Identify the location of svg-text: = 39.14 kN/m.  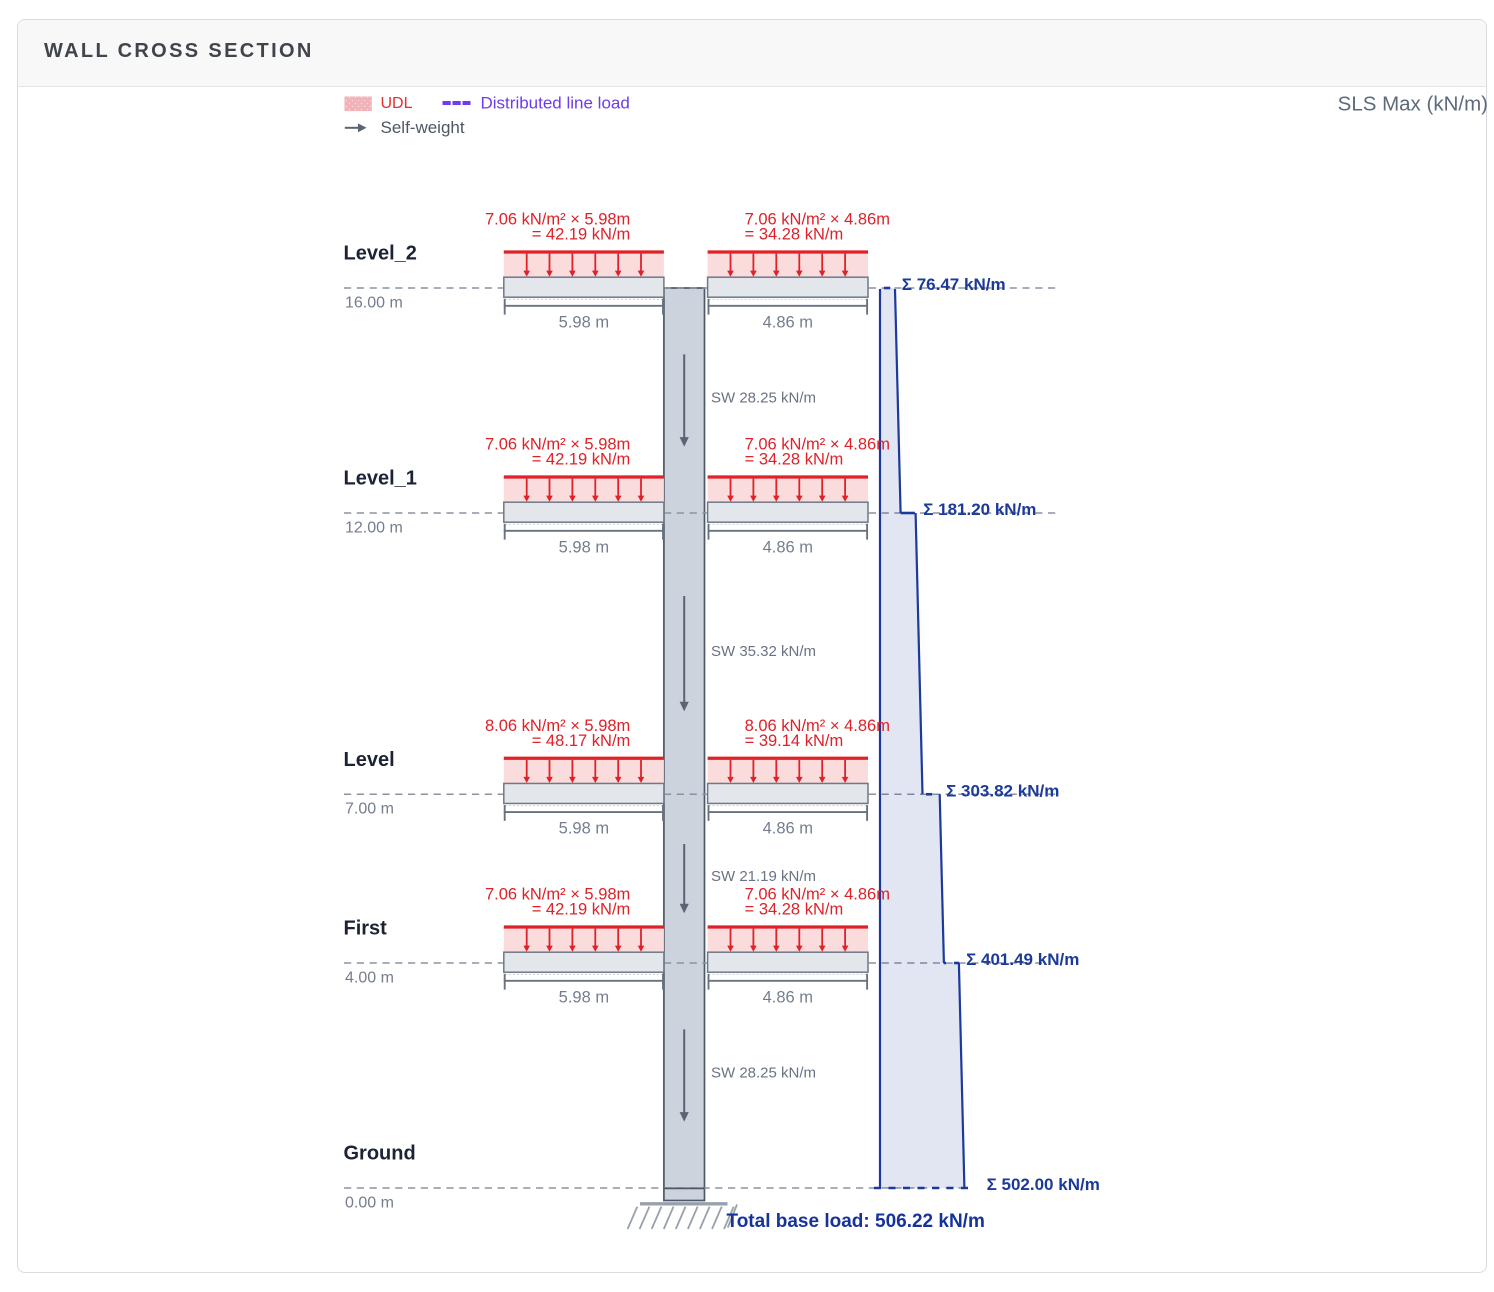
(794, 741).